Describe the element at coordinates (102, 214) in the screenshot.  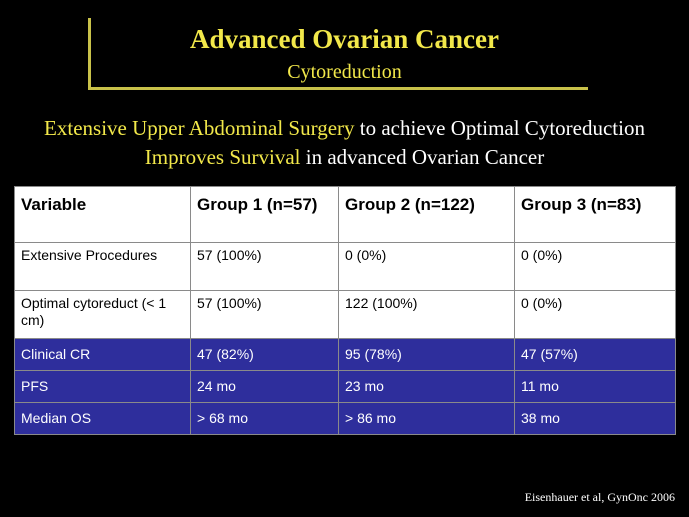
I see `header-cell: Variable` at that location.